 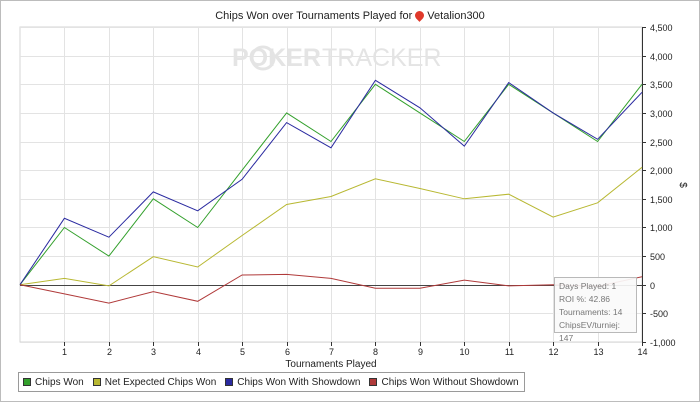 I want to click on y-tick-label: -500, so click(x=659, y=314).